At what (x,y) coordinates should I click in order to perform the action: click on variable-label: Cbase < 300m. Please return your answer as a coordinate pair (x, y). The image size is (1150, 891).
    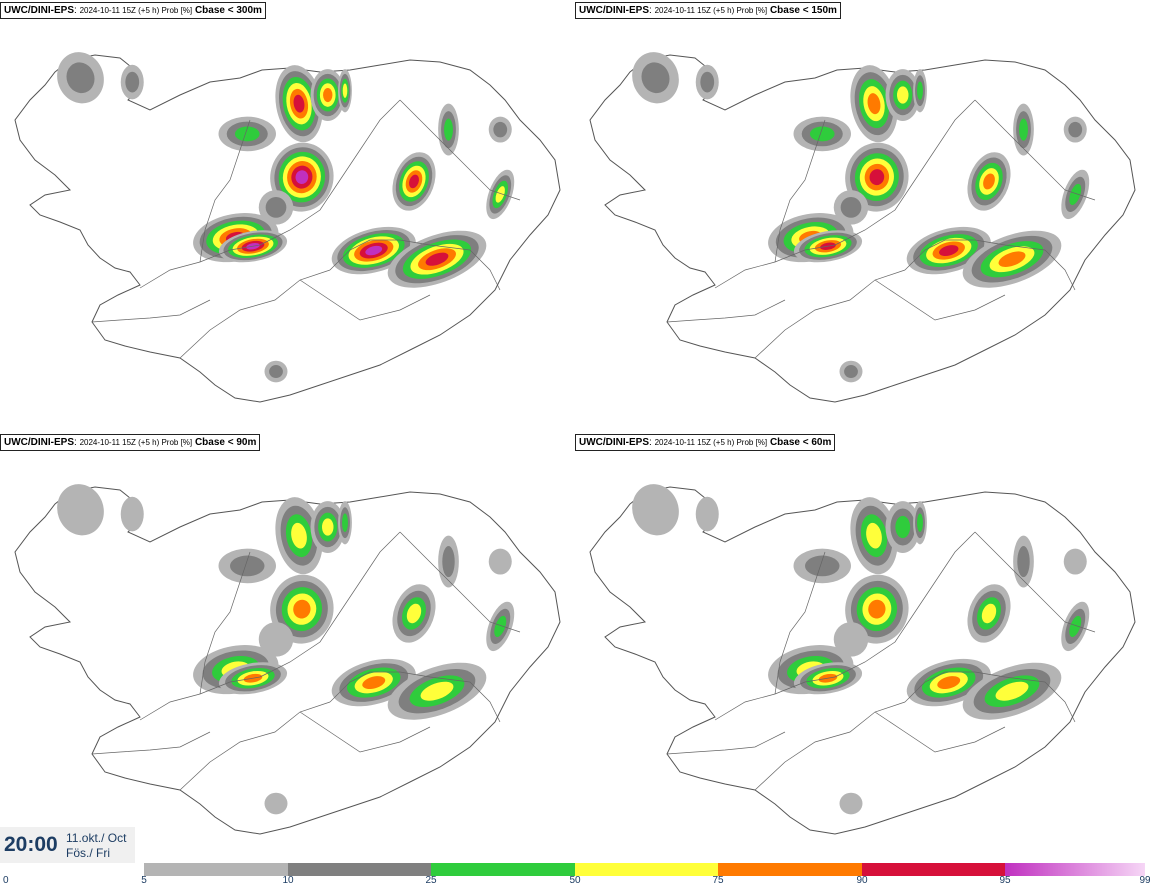
    Looking at the image, I should click on (228, 10).